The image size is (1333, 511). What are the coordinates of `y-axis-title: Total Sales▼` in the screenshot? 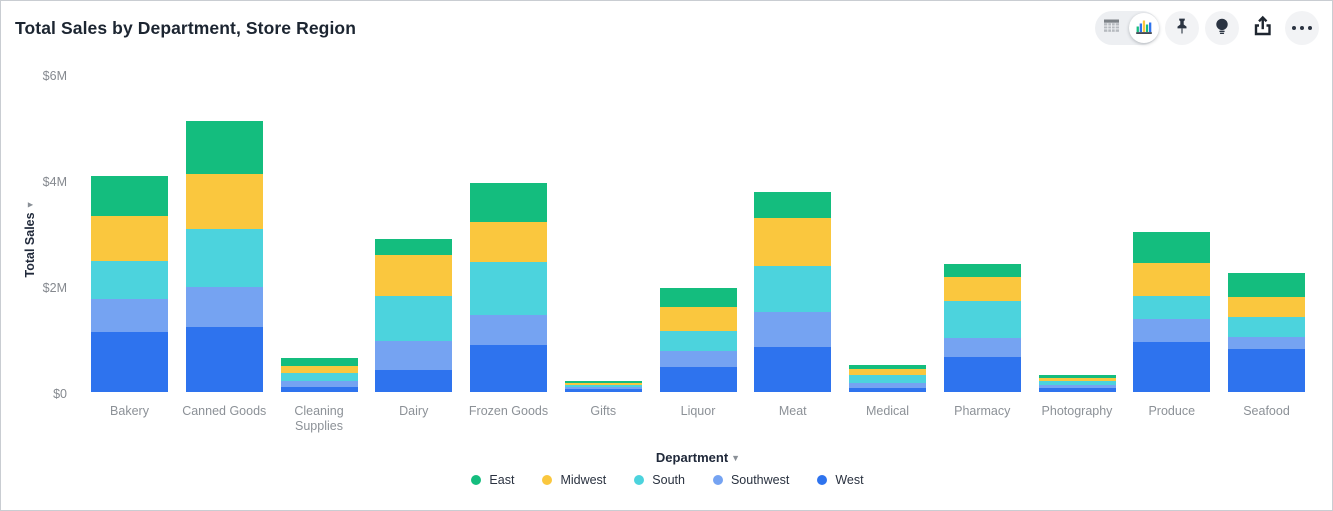 It's located at (30, 239).